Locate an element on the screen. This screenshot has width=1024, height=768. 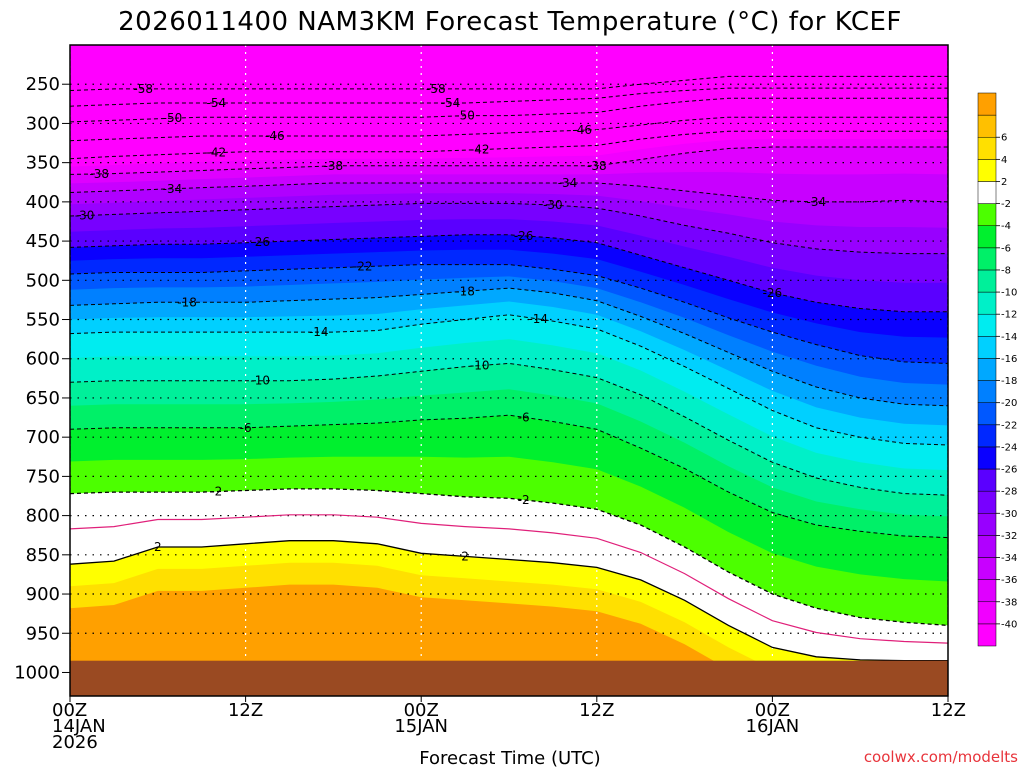
colorbar-label: -10 is located at coordinates (1009, 293).